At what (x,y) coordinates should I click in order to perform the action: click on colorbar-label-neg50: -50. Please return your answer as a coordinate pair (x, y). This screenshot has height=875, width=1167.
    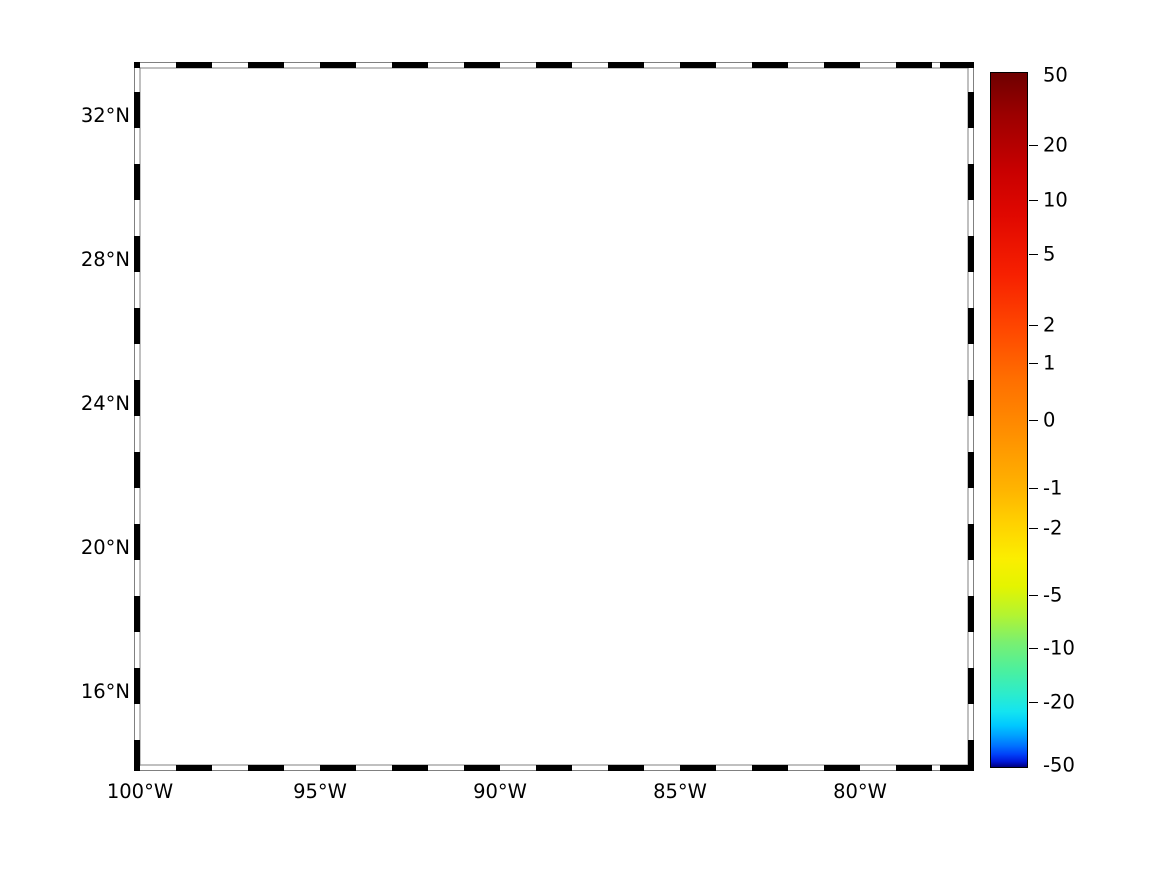
    Looking at the image, I should click on (1059, 765).